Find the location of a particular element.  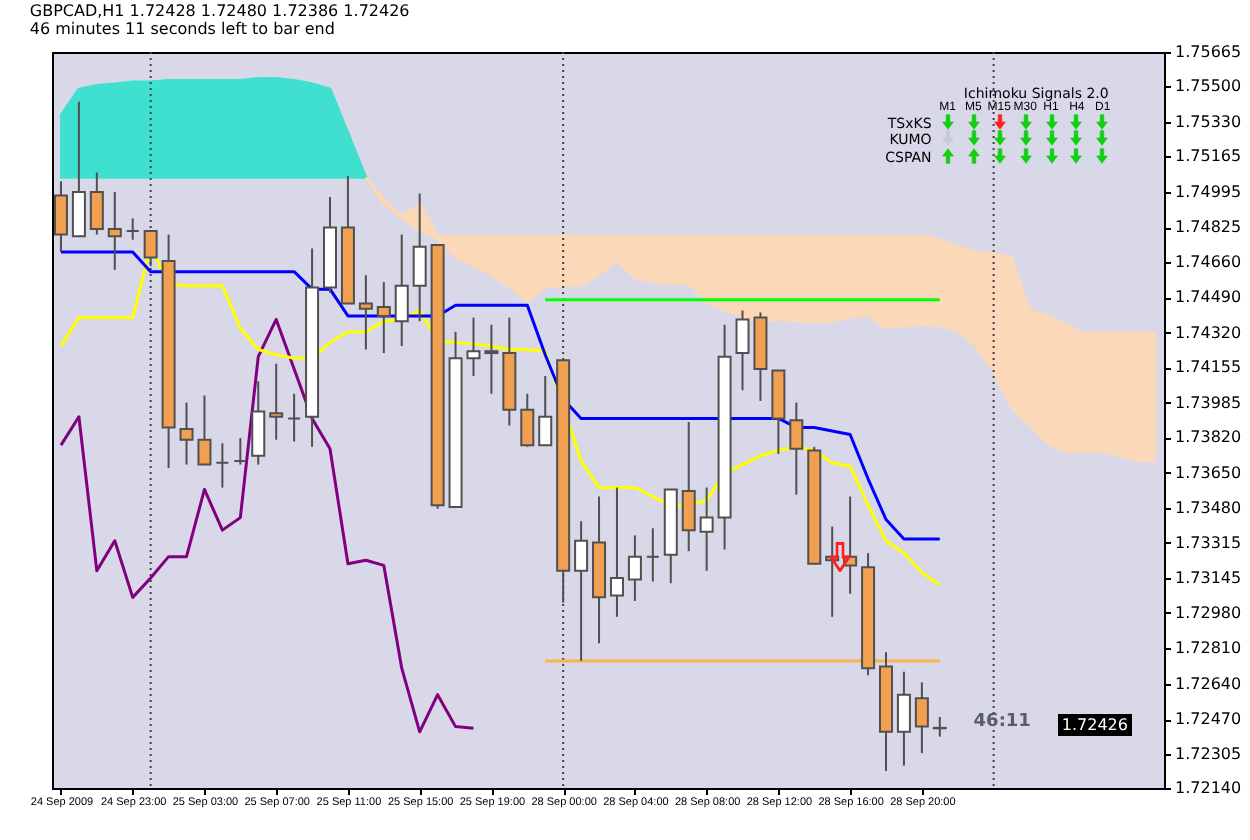

y-tick-label: 1.72470 is located at coordinates (1208, 719).